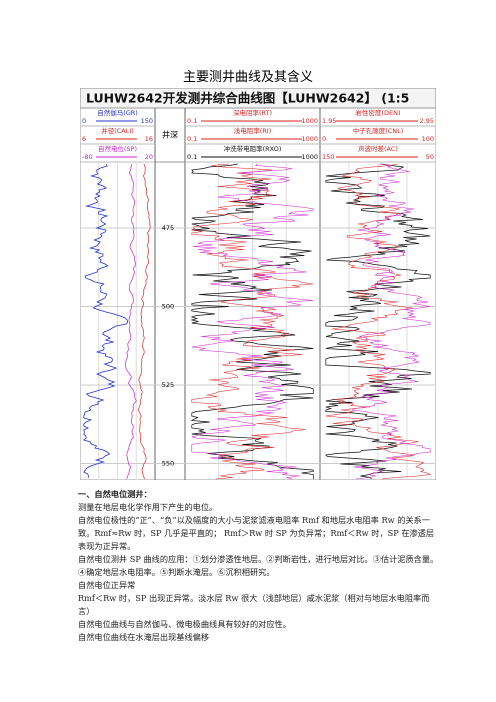 The image size is (496, 702). Describe the element at coordinates (329, 121) in the screenshot. I see `curve-min: 1.95` at that location.